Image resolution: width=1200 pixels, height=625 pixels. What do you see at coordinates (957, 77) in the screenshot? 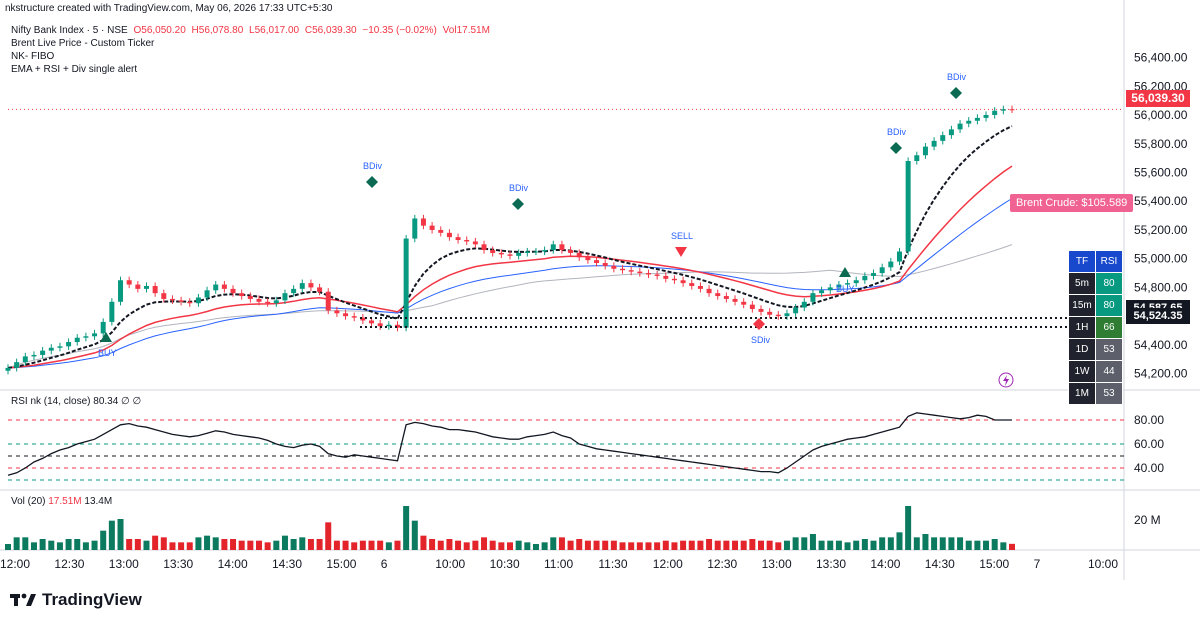
I see `bdiv-label: BDiv` at bounding box center [957, 77].